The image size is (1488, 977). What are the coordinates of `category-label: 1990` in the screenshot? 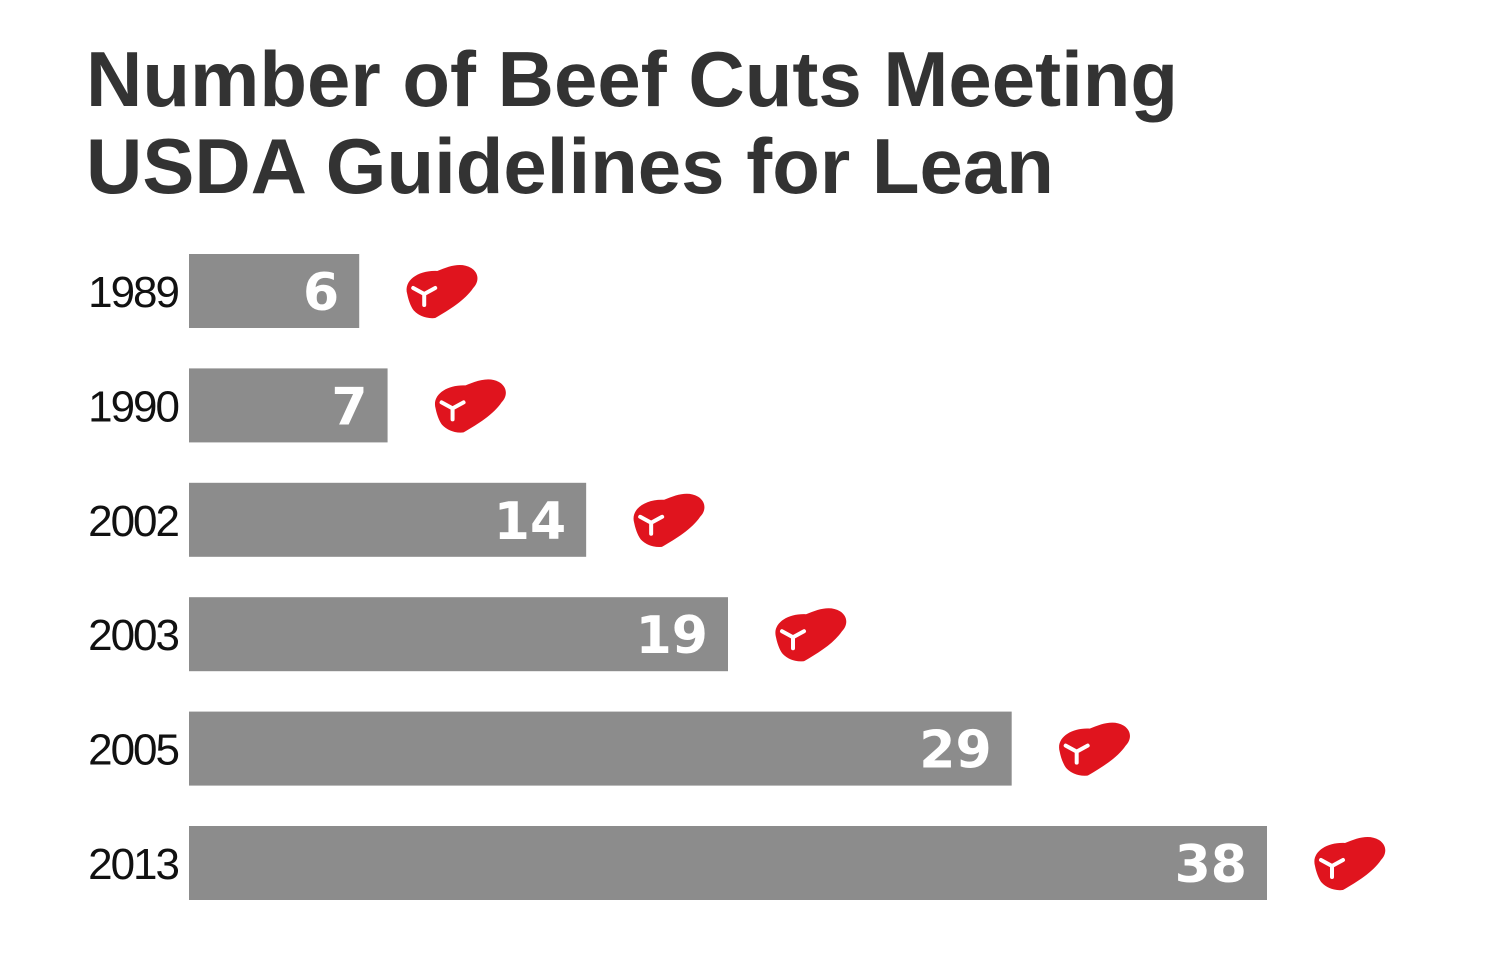 It's located at (133, 406).